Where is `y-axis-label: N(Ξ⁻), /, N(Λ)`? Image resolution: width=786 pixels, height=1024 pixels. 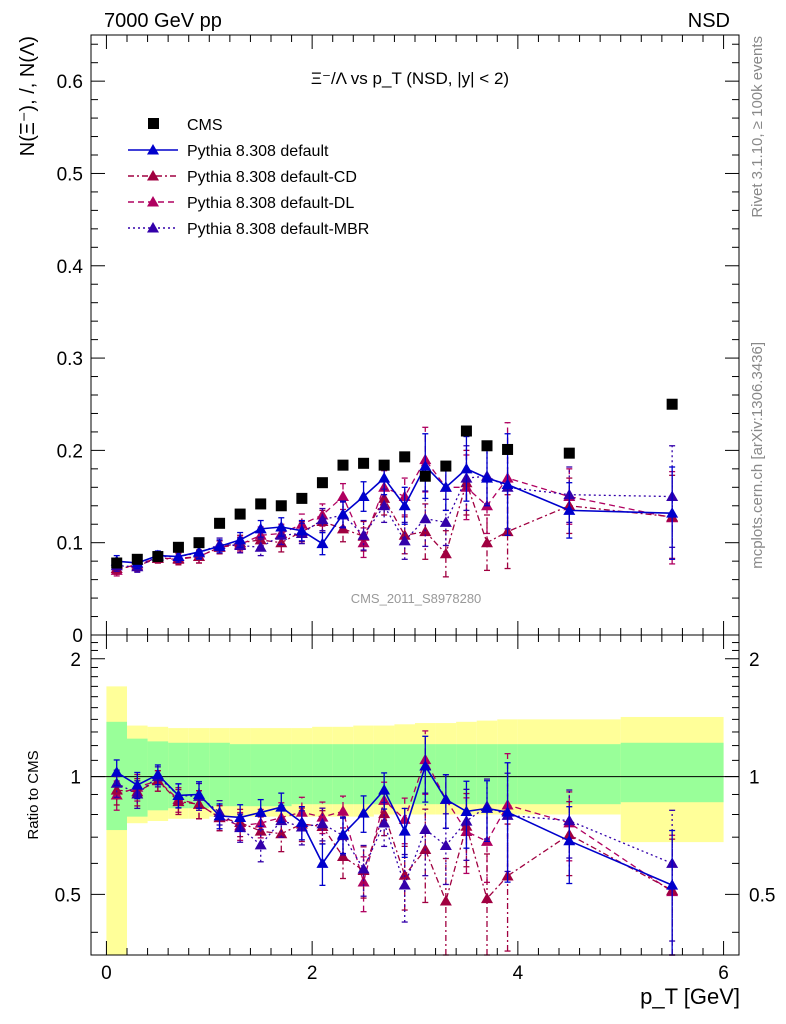
y-axis-label: N(Ξ⁻), /, N(Λ) is located at coordinates (28, 96).